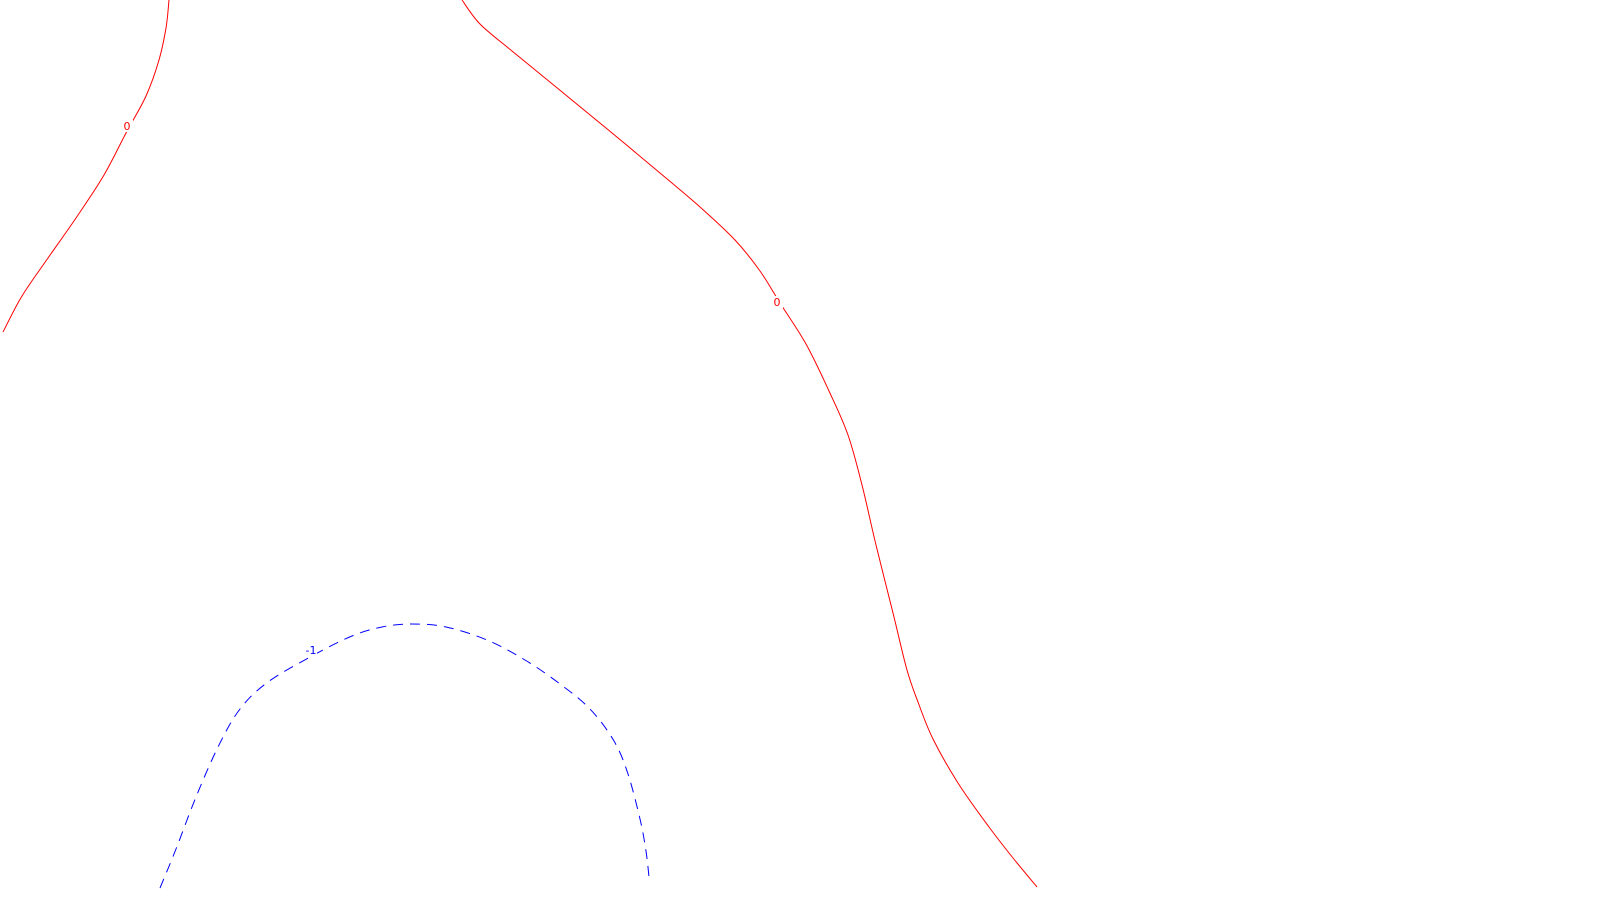 This screenshot has width=1600, height=905. I want to click on contour-label-level-neg1: -1, so click(311, 650).